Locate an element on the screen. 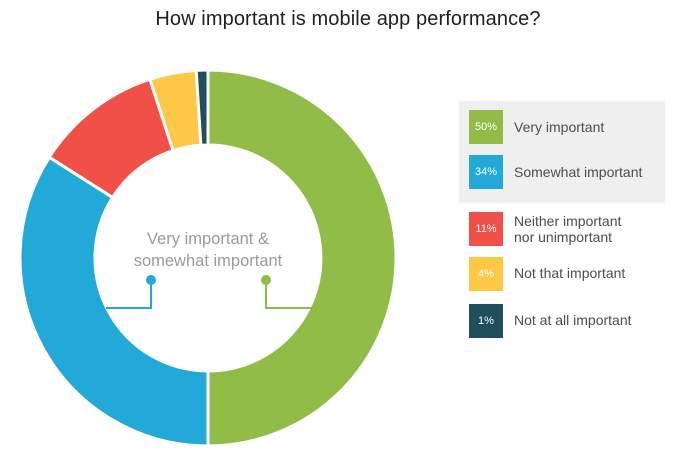  donut-slice-not-at-all is located at coordinates (202, 107).